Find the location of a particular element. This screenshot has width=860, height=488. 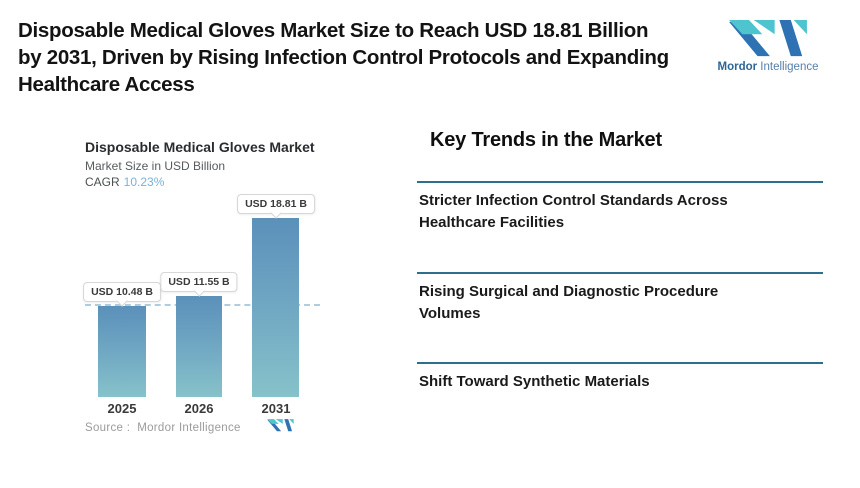

cagr-label: CAGR is located at coordinates (102, 182).